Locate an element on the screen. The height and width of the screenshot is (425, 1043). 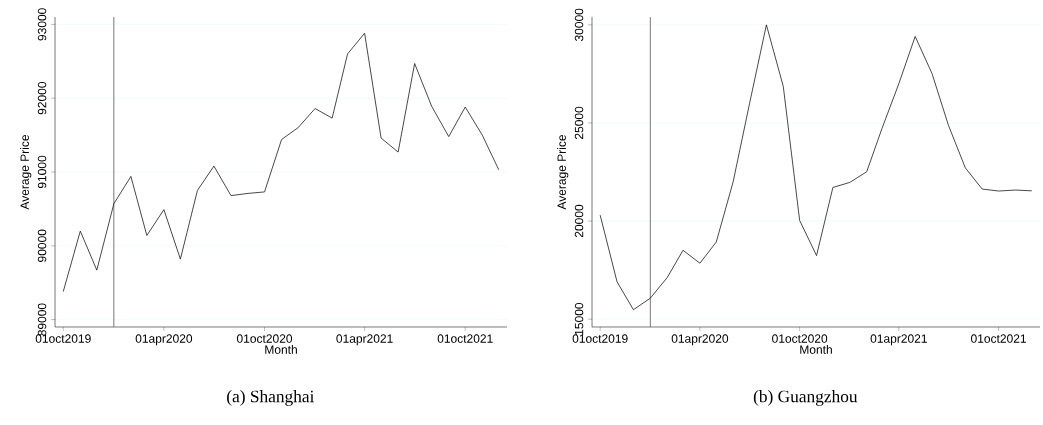
y-tick-label: 20000 is located at coordinates (579, 221).